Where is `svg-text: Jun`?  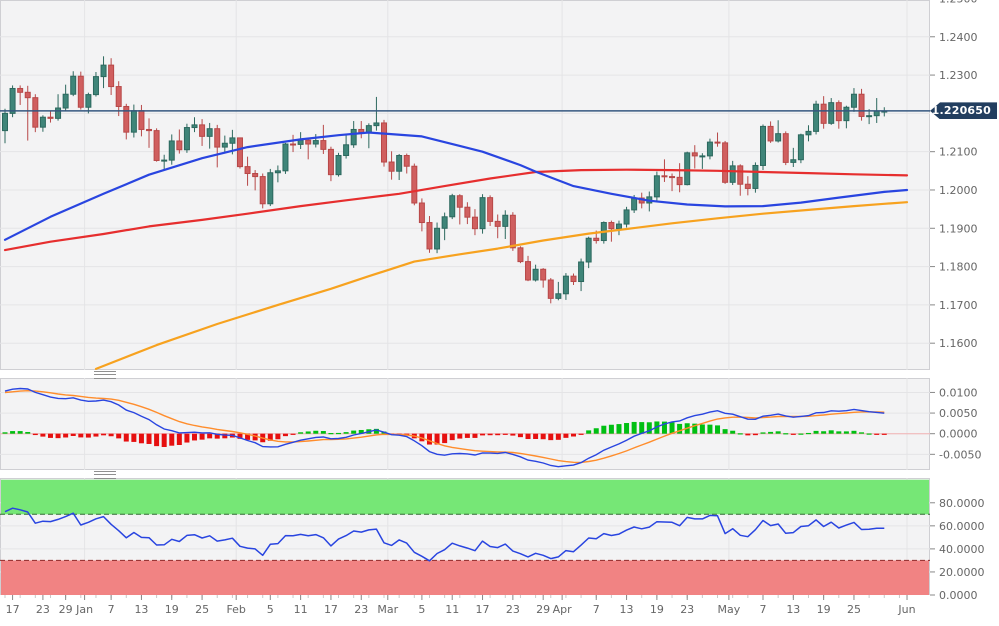
svg-text: Jun is located at coordinates (906, 609).